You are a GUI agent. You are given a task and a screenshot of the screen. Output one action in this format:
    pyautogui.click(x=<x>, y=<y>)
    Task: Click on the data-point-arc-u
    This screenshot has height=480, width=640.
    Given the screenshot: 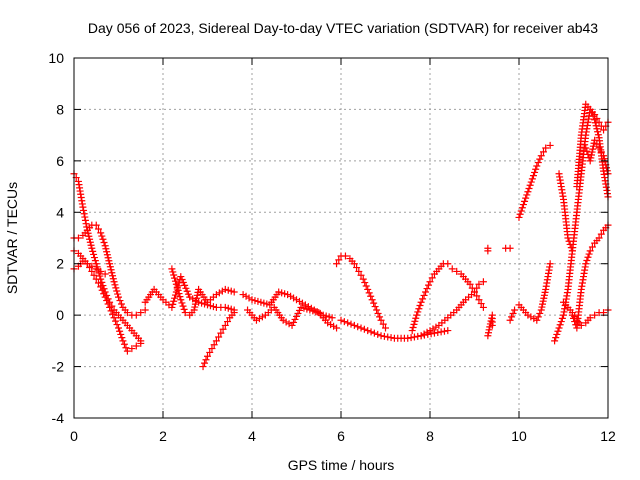 What is the action you would take?
    pyautogui.click(x=592, y=247)
    